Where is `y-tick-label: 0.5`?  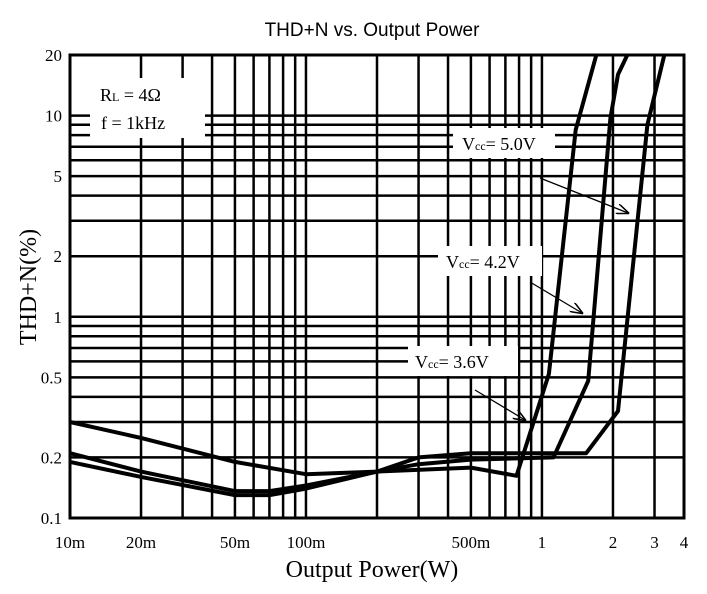
y-tick-label: 0.5 is located at coordinates (51, 377).